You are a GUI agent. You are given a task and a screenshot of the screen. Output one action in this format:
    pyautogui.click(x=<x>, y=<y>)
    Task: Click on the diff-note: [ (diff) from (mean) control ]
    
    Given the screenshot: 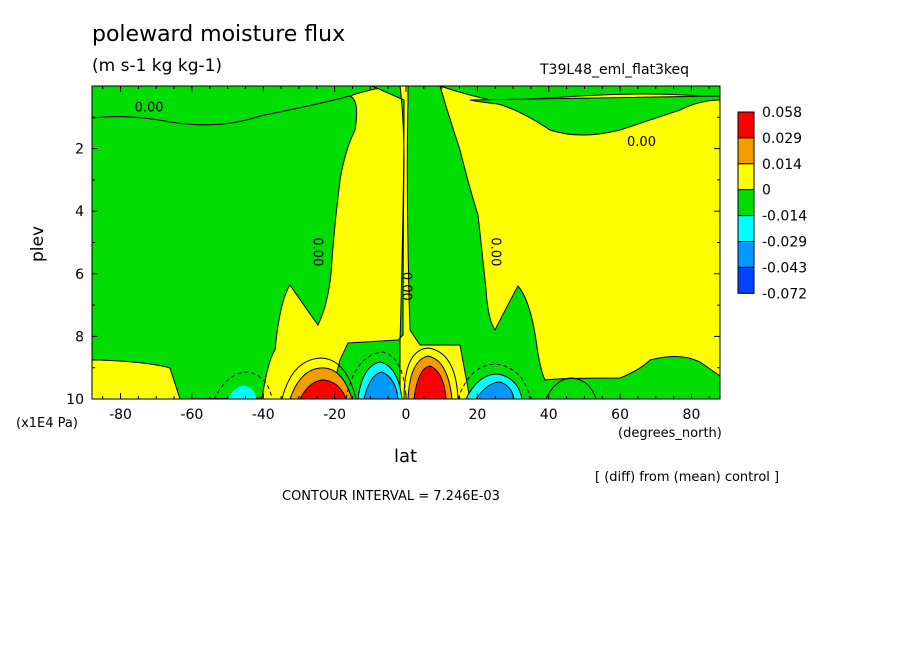 What is the action you would take?
    pyautogui.click(x=687, y=477)
    